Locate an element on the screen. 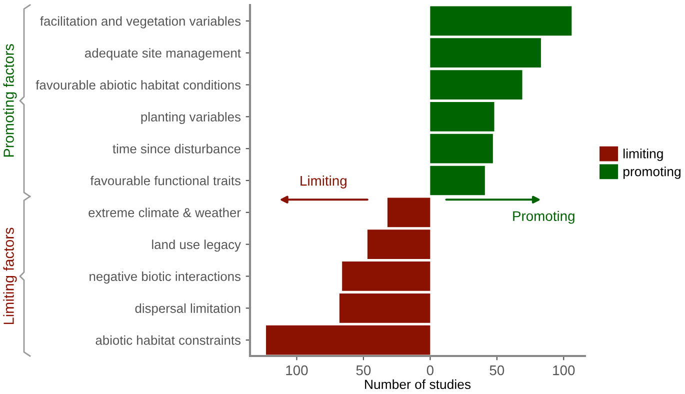 The width and height of the screenshot is (685, 394). y-tick-label: facilitation and vegetation variables is located at coordinates (140, 22).